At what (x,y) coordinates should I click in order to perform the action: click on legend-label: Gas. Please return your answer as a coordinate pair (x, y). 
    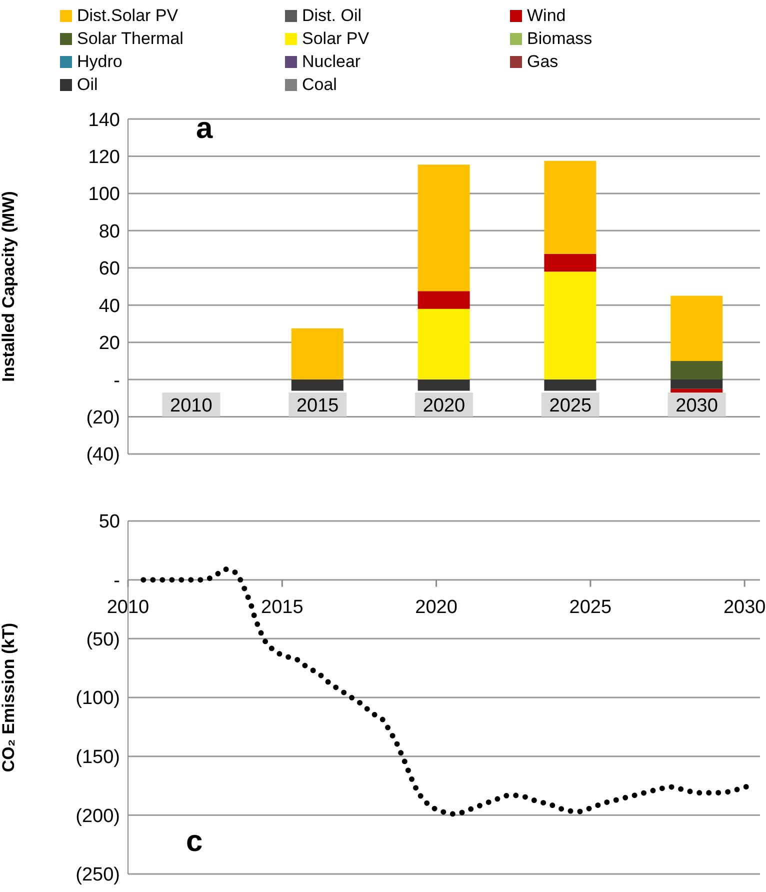
    Looking at the image, I should click on (542, 62).